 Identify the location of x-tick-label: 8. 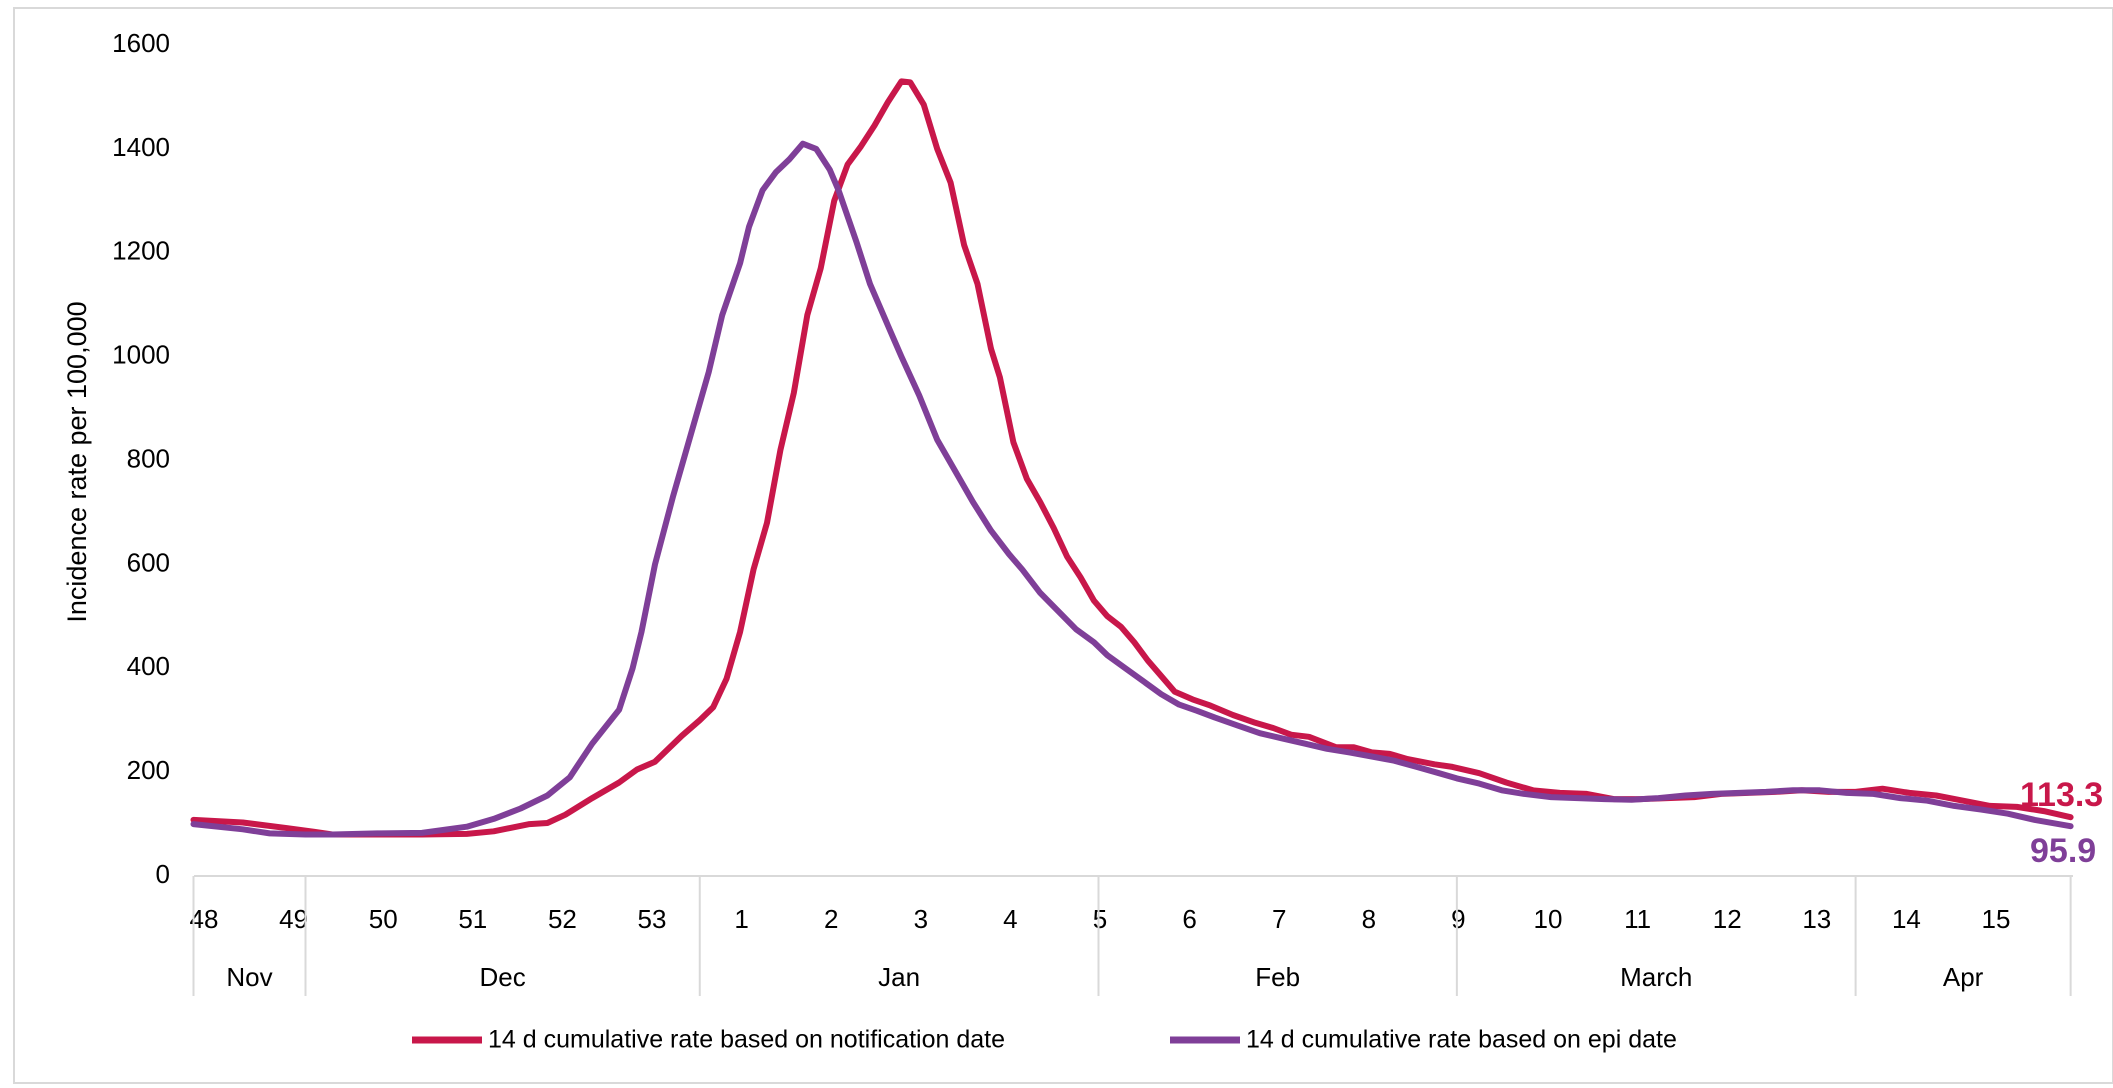
(1369, 919).